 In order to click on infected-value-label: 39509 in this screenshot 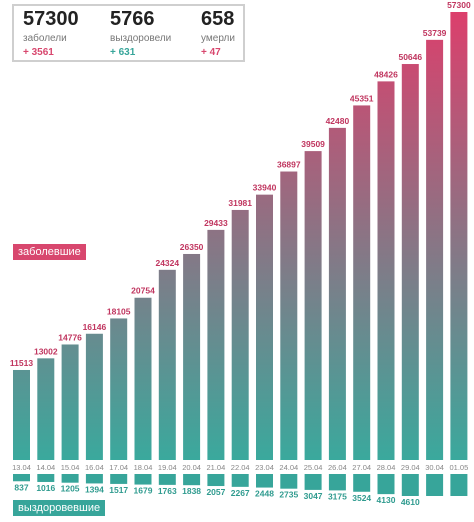, I will do `click(313, 144)`.